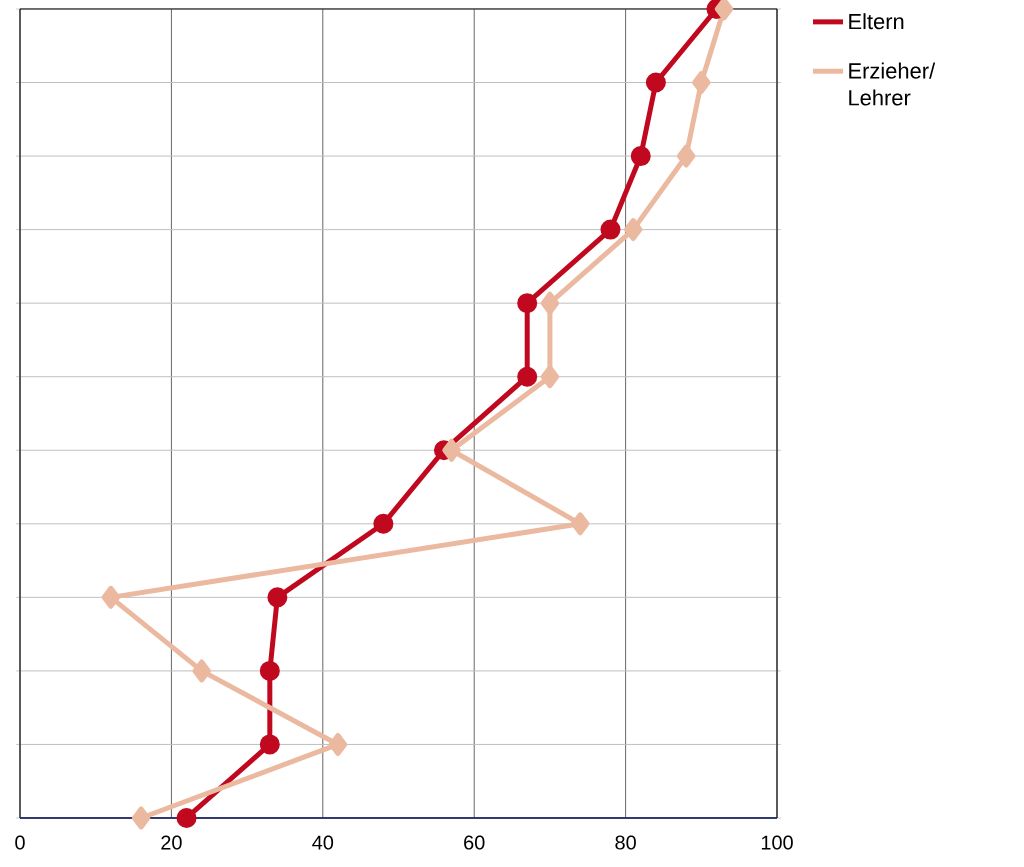 The image size is (1024, 867). What do you see at coordinates (20, 842) in the screenshot?
I see `x-tick-label: 0` at bounding box center [20, 842].